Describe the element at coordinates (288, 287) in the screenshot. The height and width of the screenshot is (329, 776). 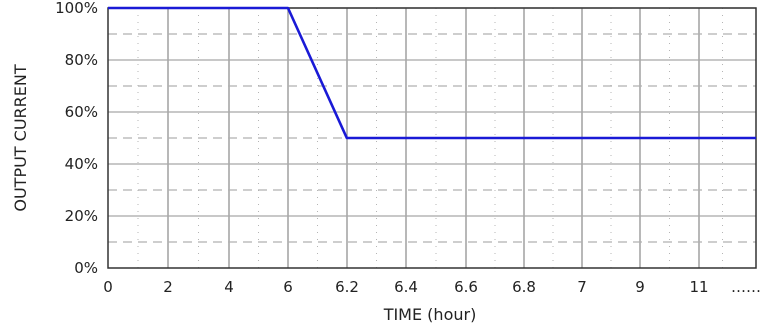
I see `x-tick-label: 6` at that location.